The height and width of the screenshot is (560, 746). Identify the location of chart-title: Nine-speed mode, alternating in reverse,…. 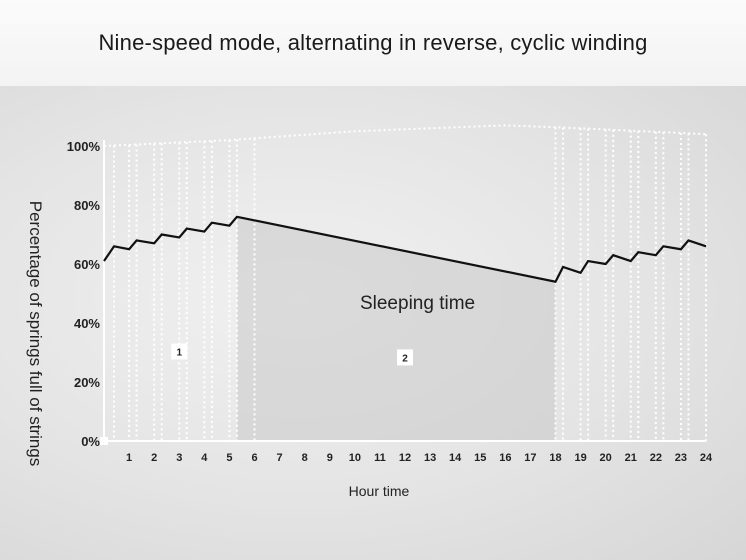
(373, 42).